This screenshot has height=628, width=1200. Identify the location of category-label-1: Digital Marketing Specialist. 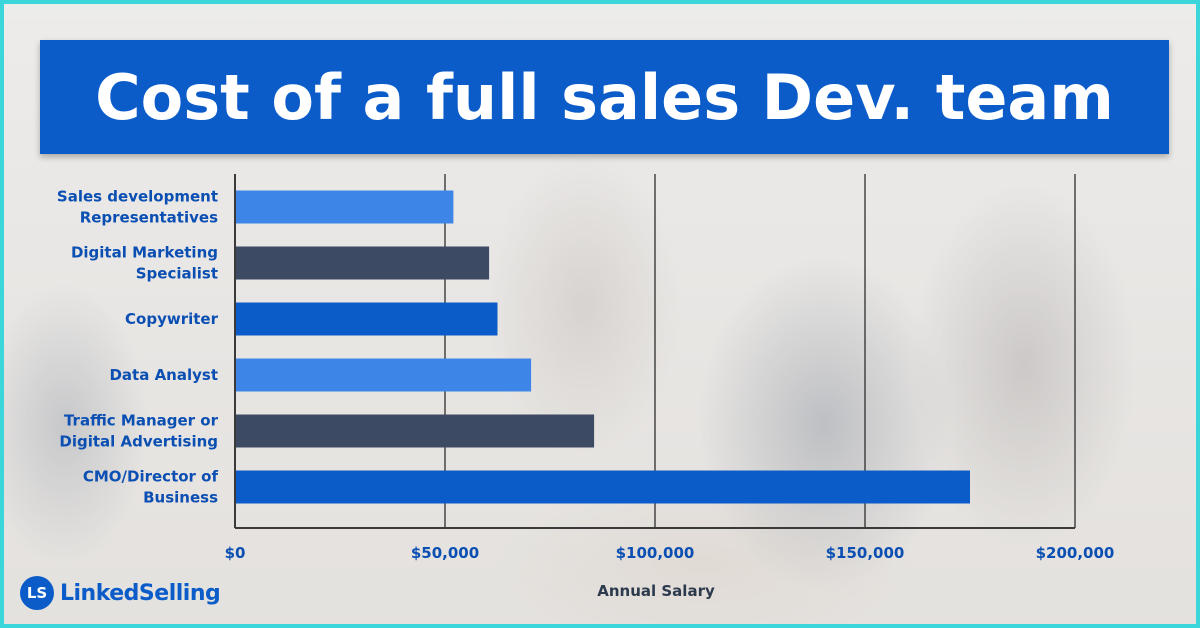
(144, 263).